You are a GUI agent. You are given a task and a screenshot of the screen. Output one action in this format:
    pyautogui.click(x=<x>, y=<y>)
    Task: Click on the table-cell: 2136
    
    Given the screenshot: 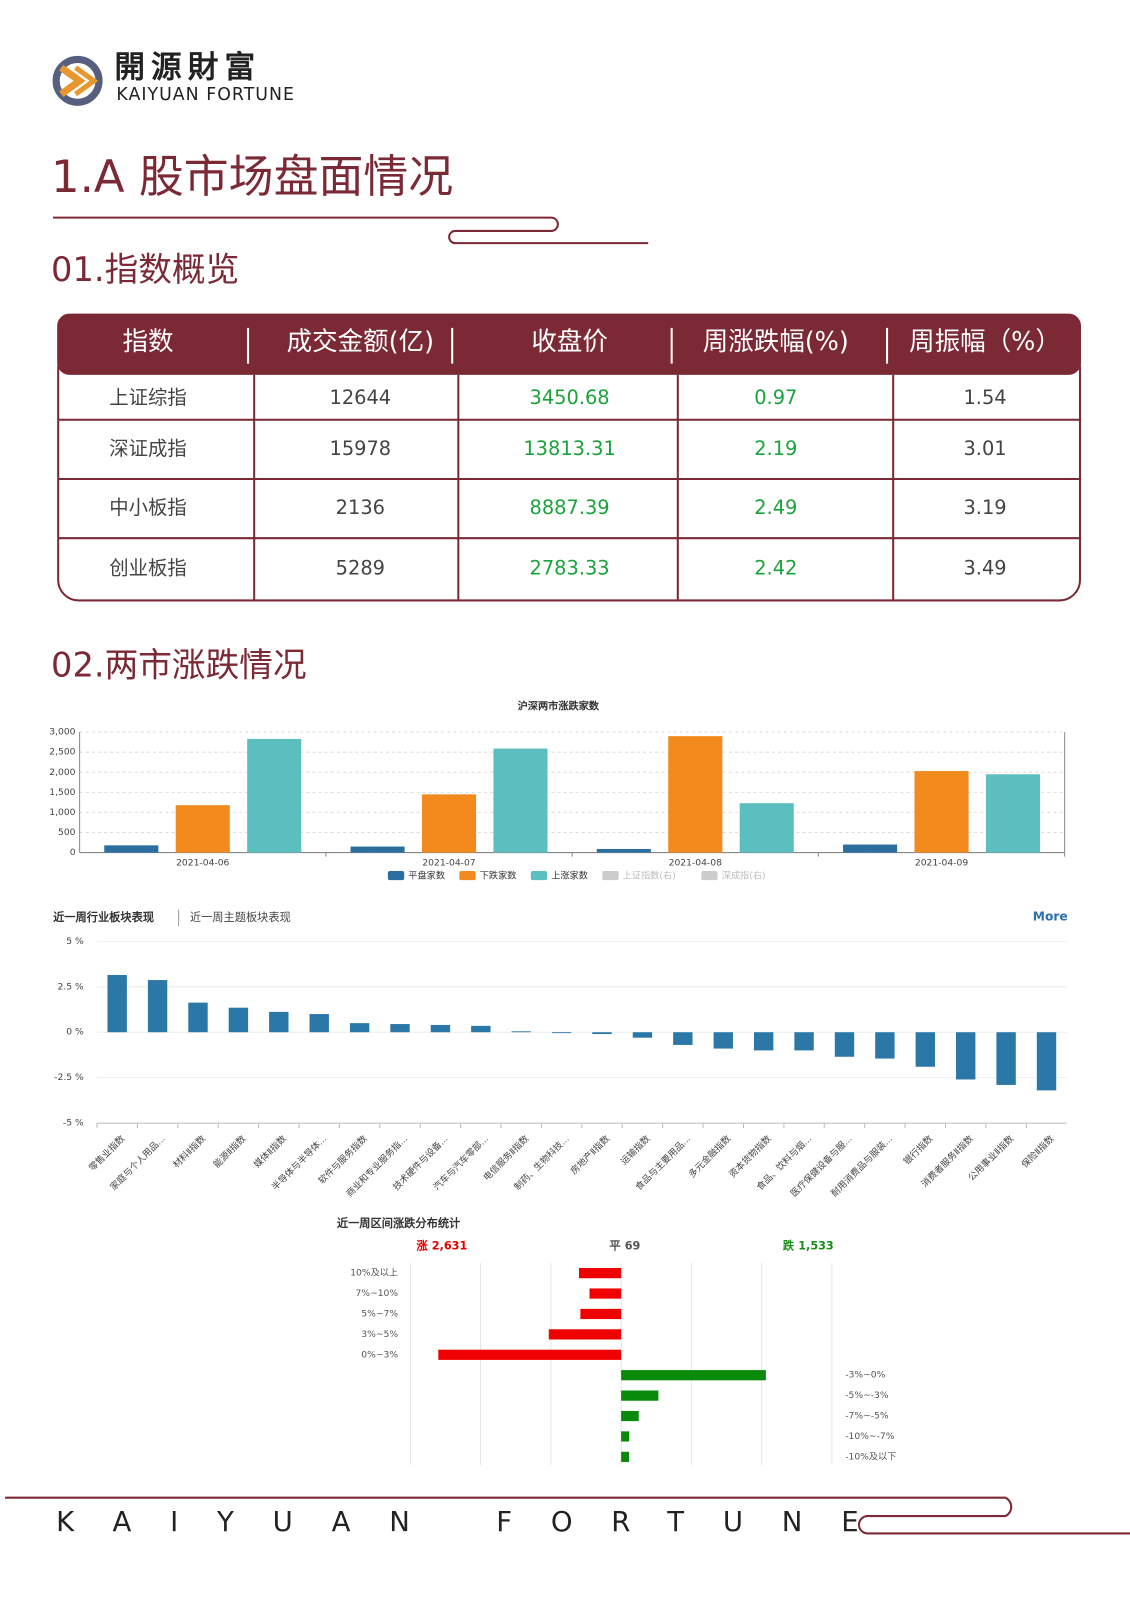 What is the action you would take?
    pyautogui.click(x=360, y=507)
    